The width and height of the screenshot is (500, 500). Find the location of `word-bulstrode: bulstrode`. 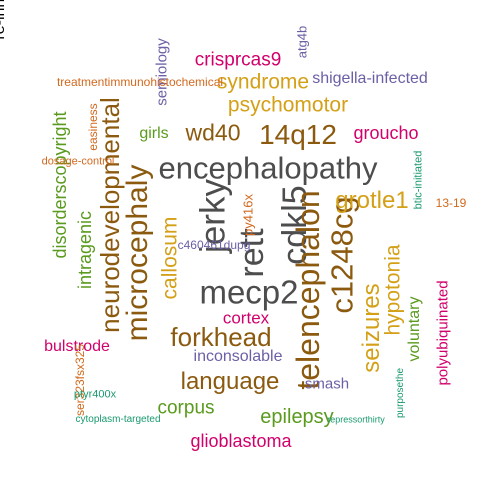

word-bulstrode: bulstrode is located at coordinates (77, 346).